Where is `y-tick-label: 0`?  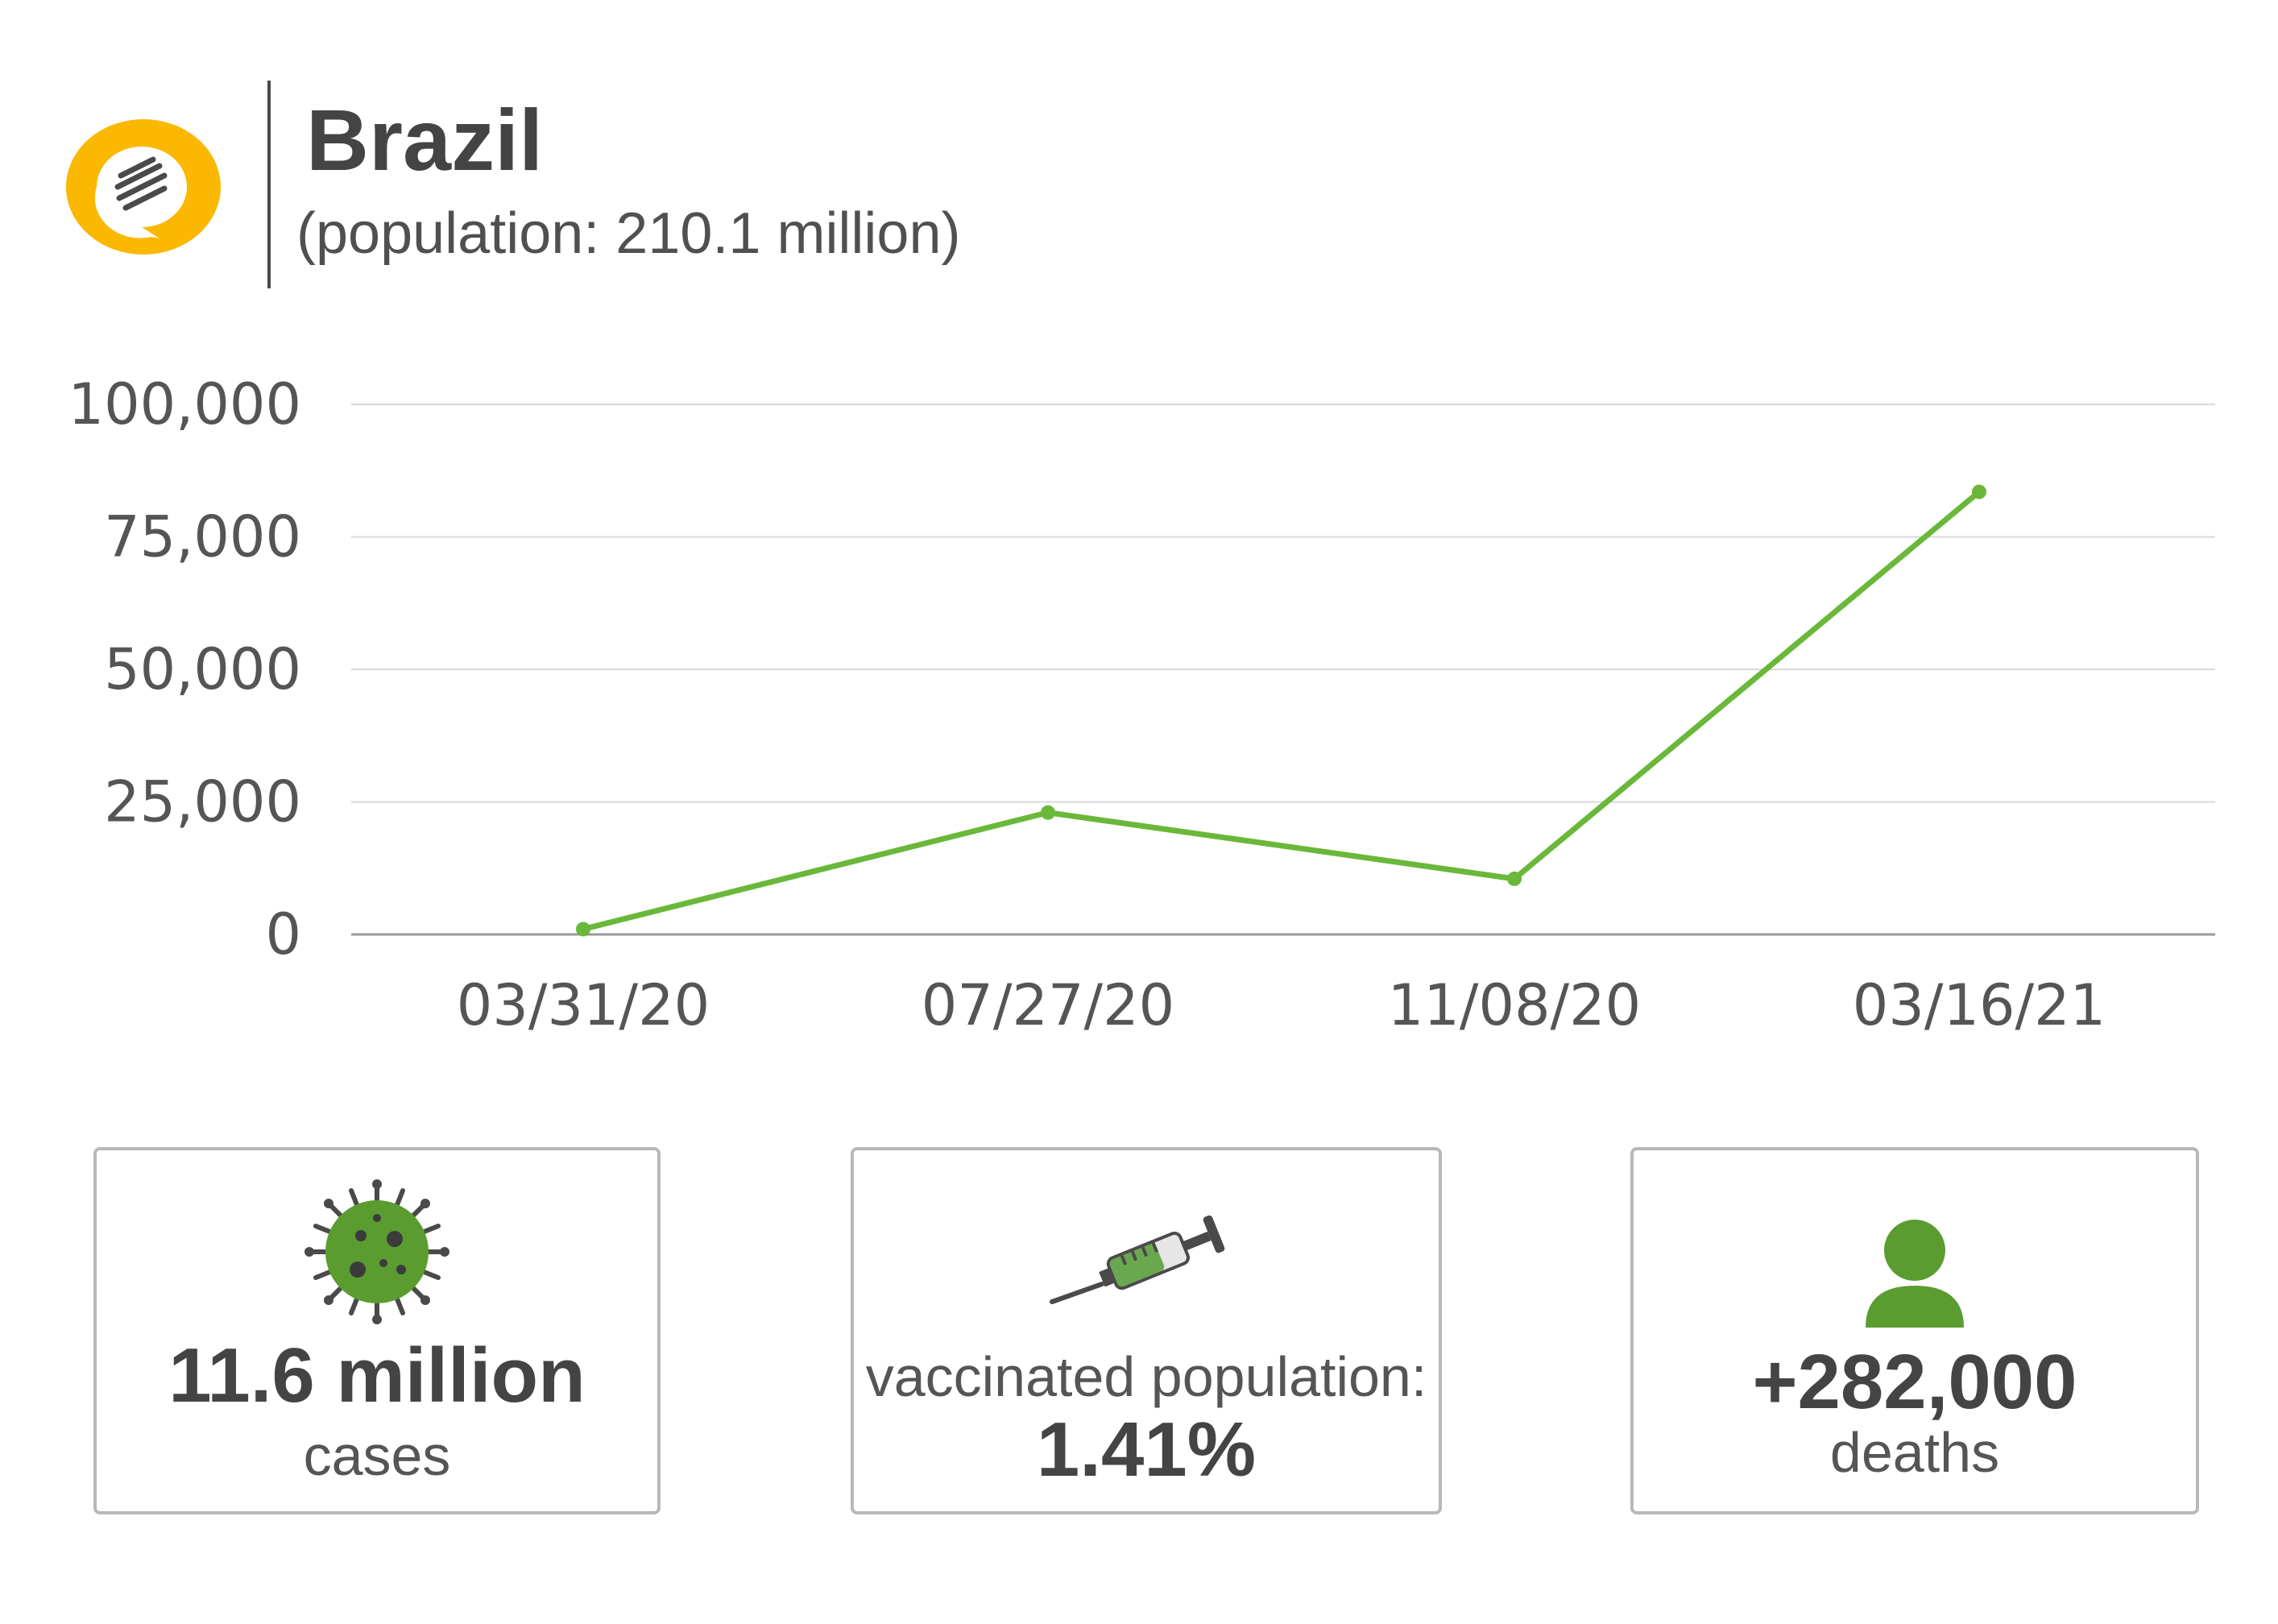
y-tick-label: 0 is located at coordinates (283, 934).